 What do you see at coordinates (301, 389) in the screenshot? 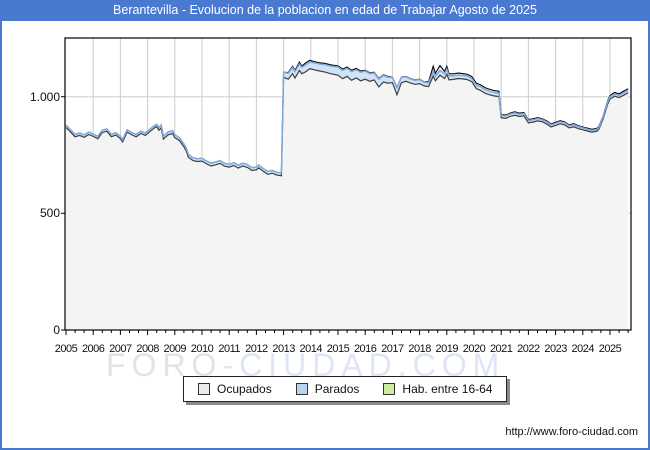
I see `parados-swatch` at bounding box center [301, 389].